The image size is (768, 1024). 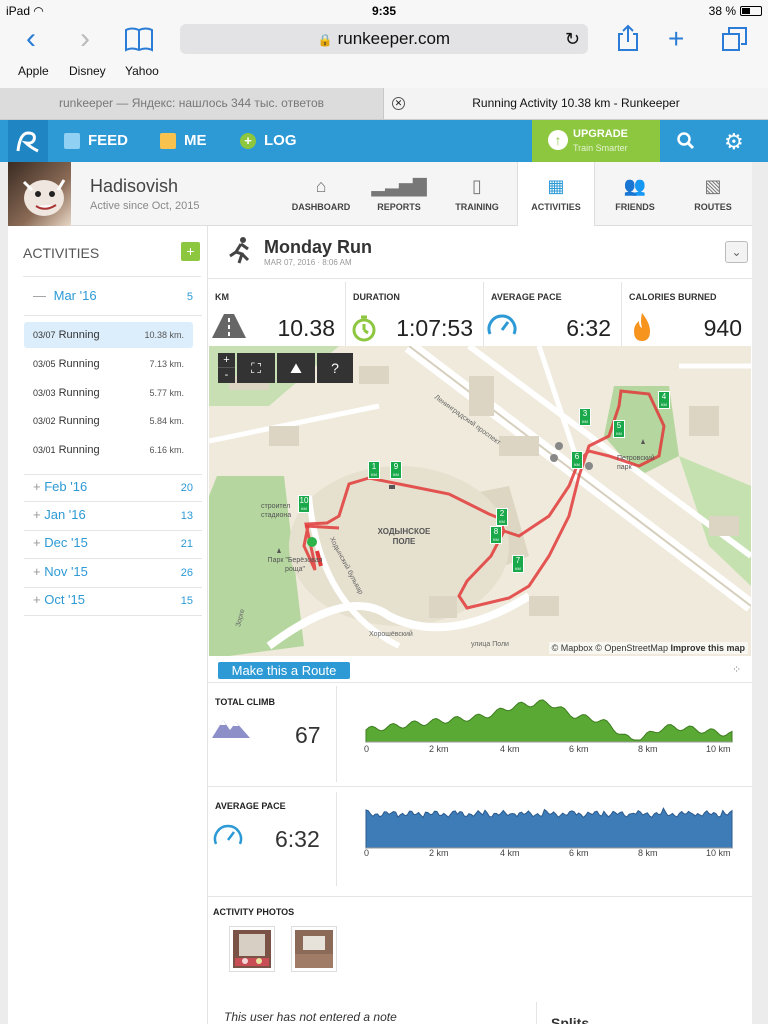 What do you see at coordinates (490, 644) in the screenshot?
I see `map-label-street-poli: улица Поли` at bounding box center [490, 644].